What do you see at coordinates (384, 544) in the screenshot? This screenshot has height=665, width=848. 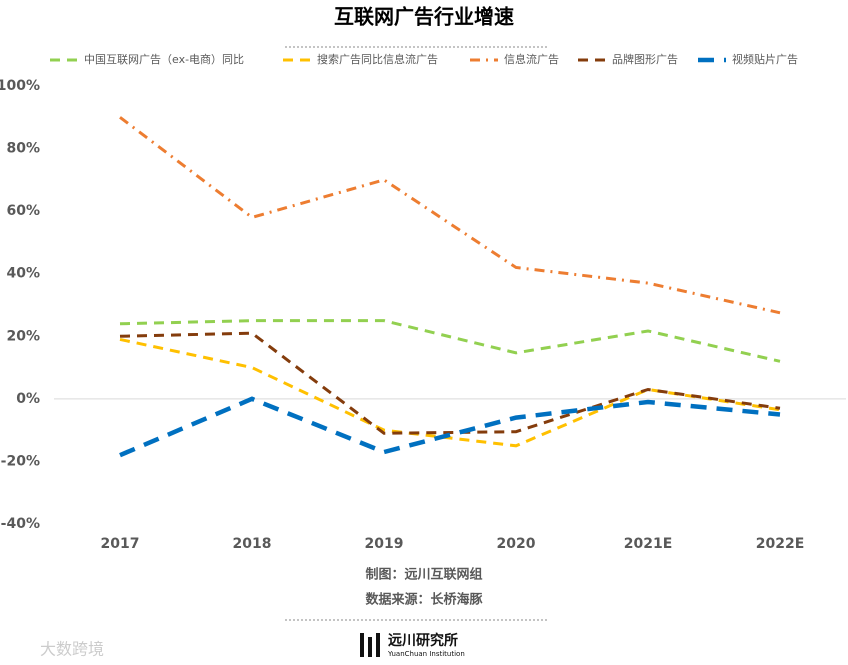 I see `x-tick-label: 2019` at bounding box center [384, 544].